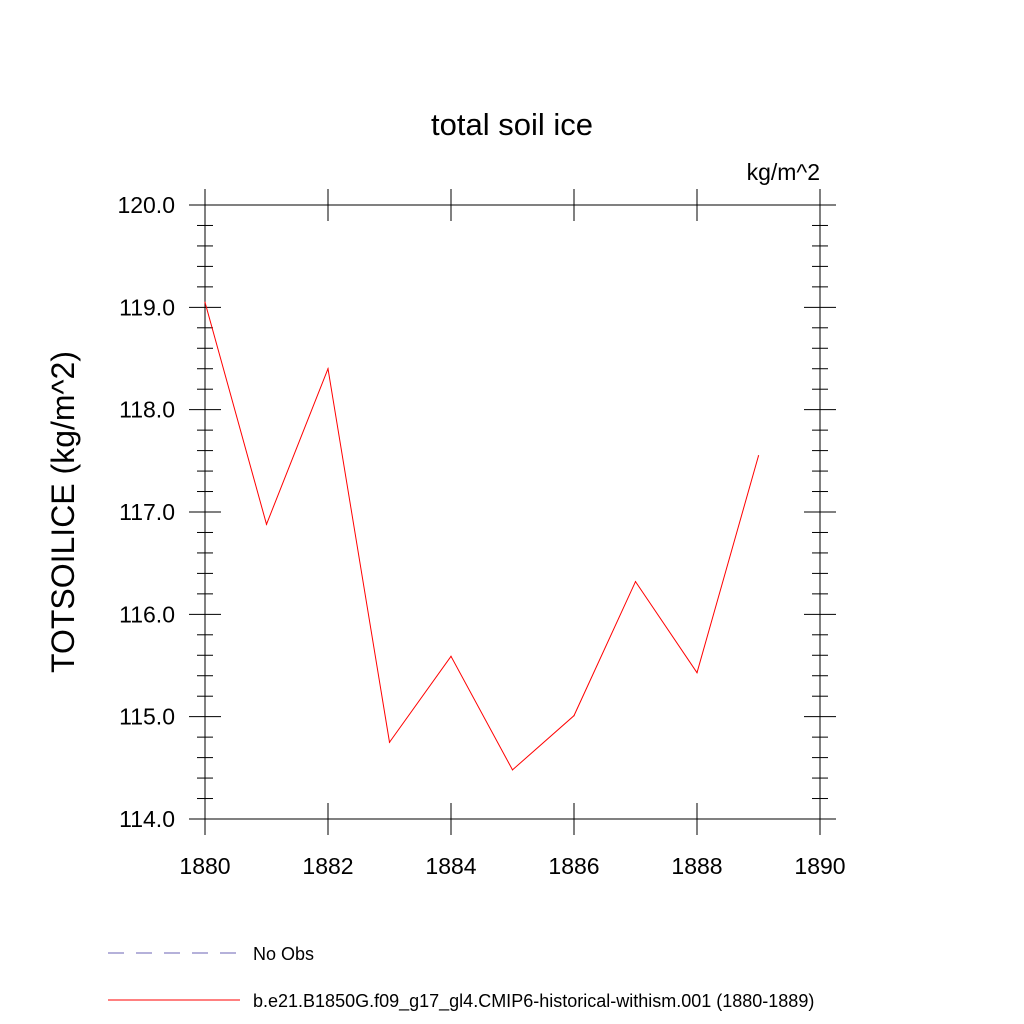  What do you see at coordinates (63, 512) in the screenshot?
I see `y-axis-label: TOTSOILICE (kg/m^2)` at bounding box center [63, 512].